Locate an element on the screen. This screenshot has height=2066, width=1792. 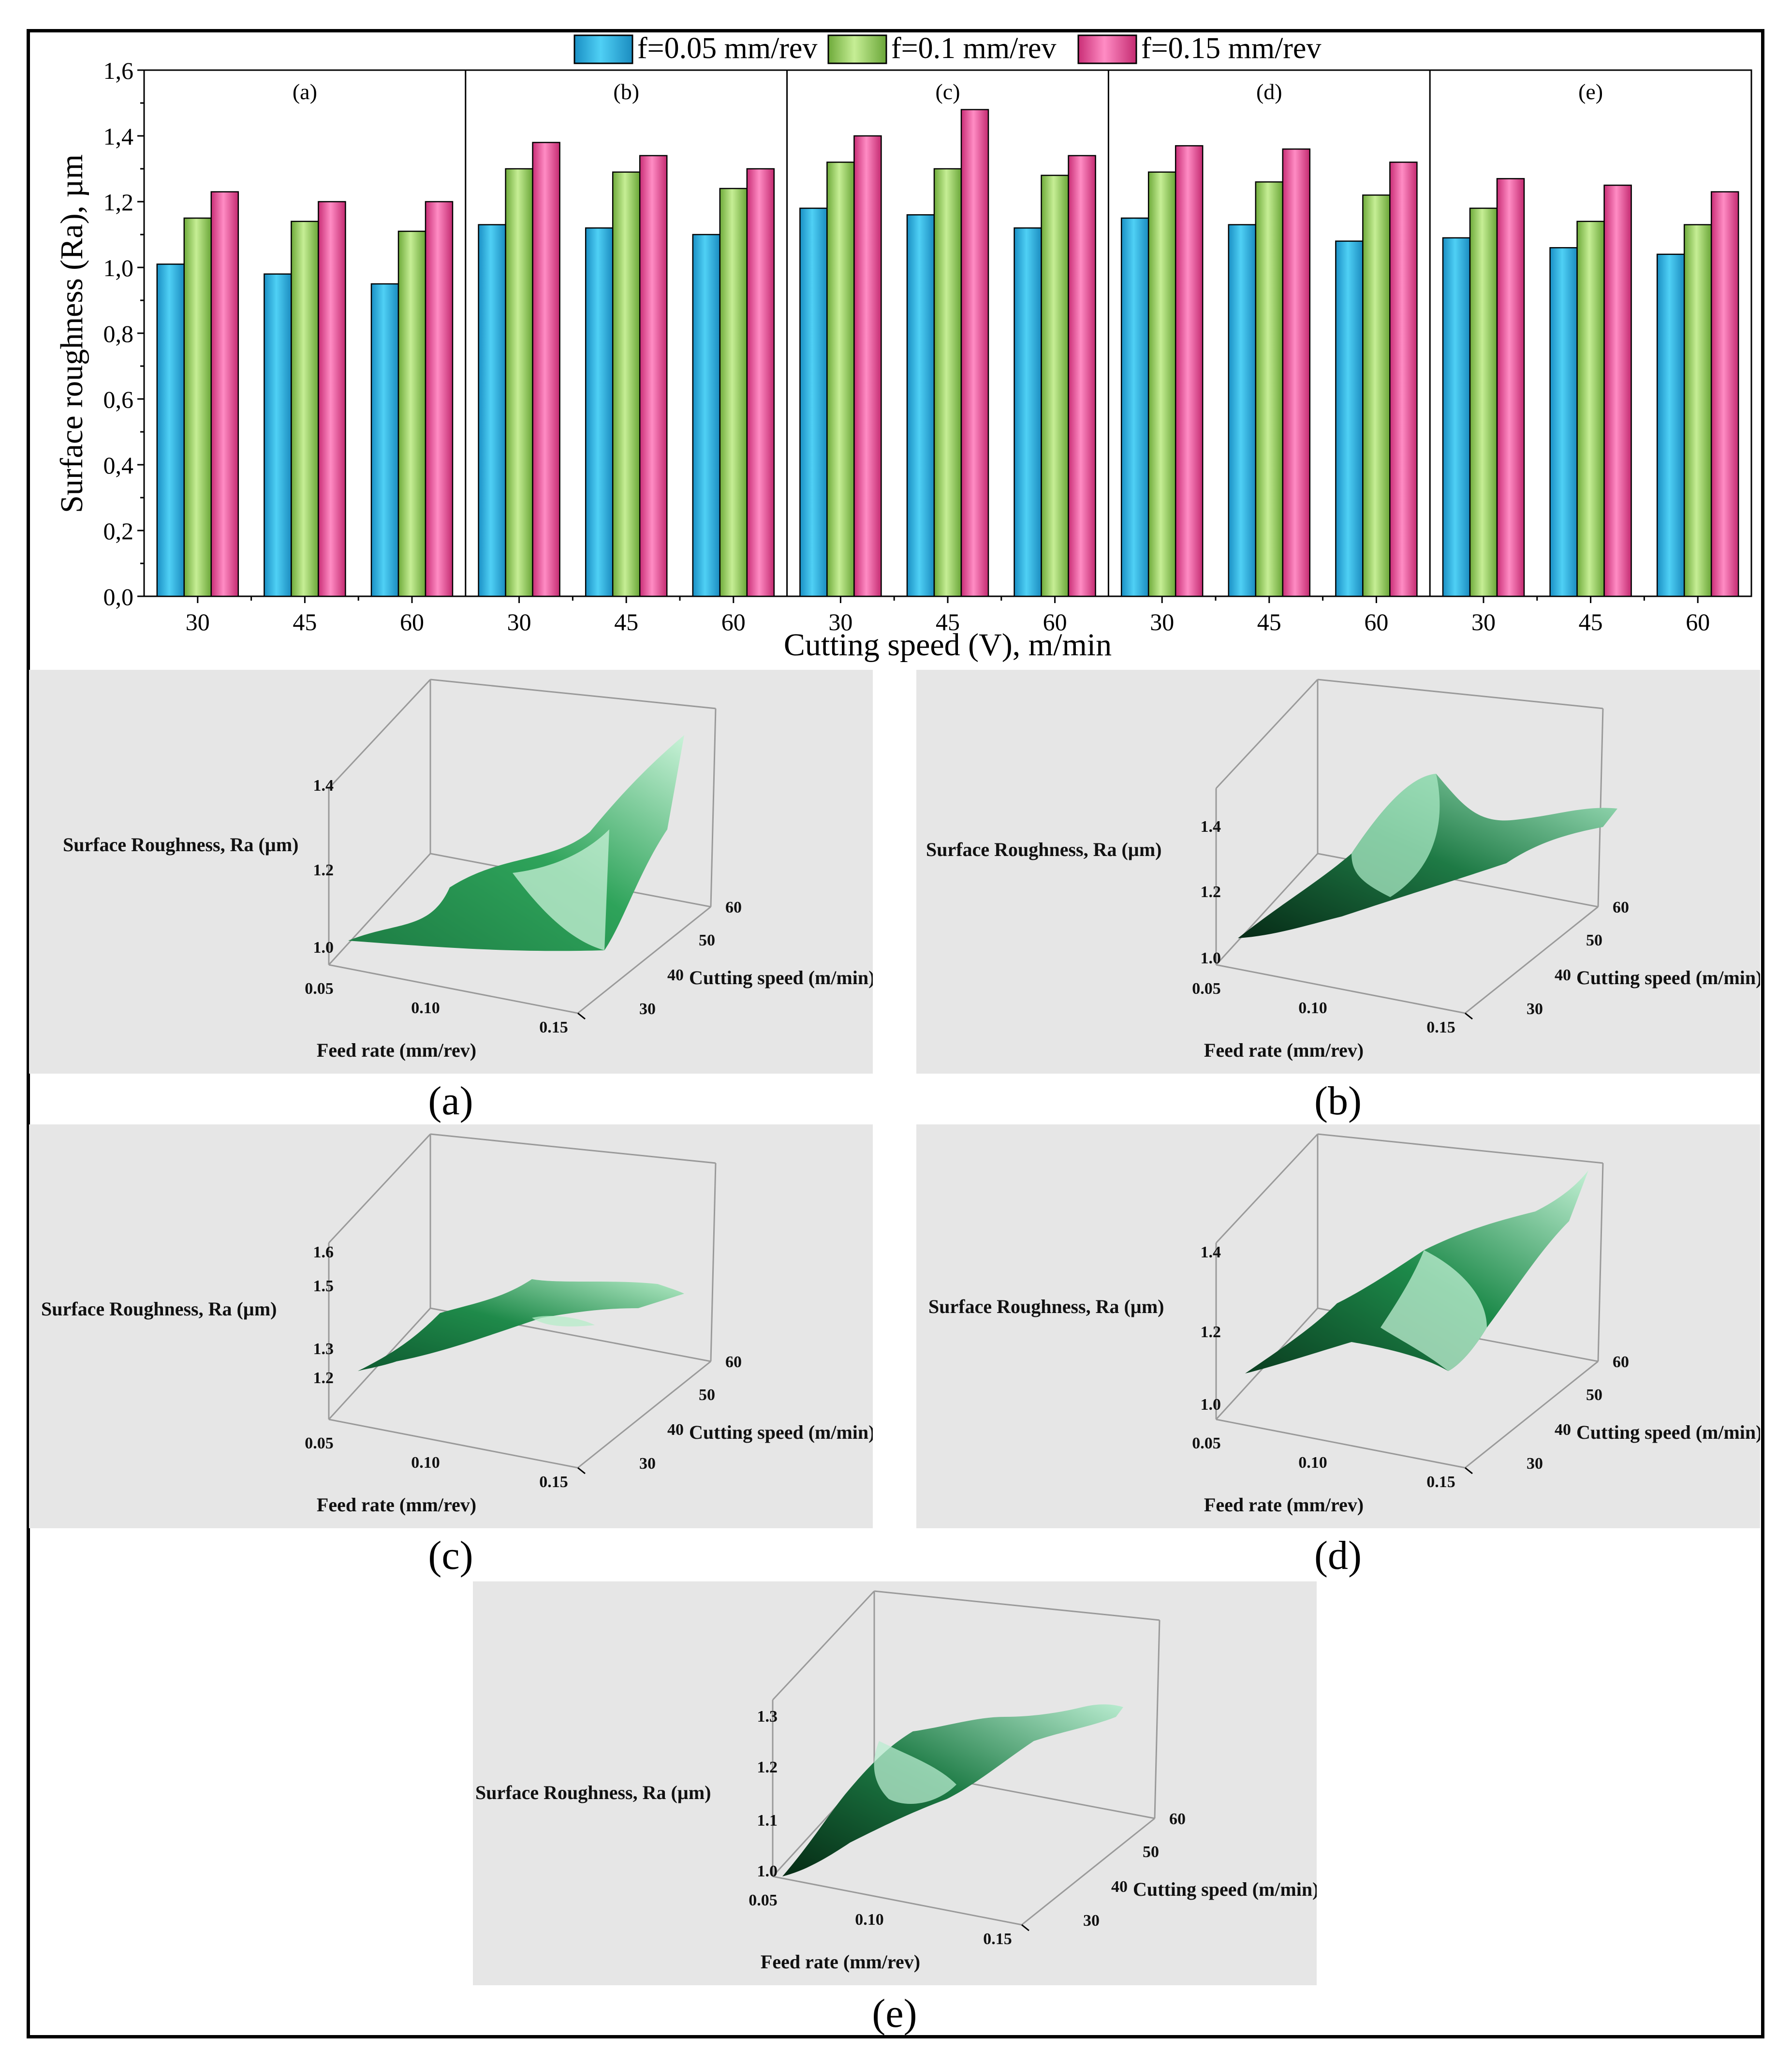
caption-c: (c) is located at coordinates (451, 1555).